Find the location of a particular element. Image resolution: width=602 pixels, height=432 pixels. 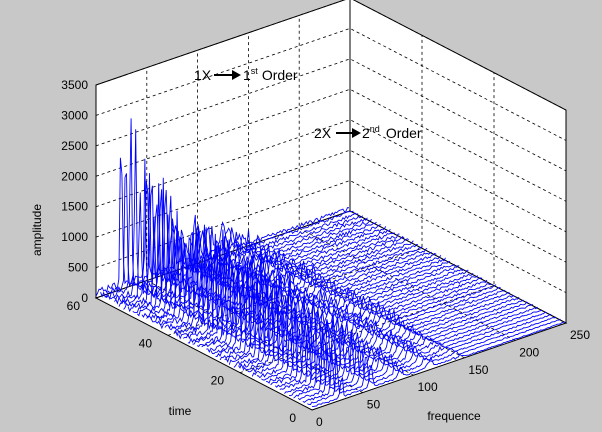

time-tick-label: 20 is located at coordinates (218, 381).